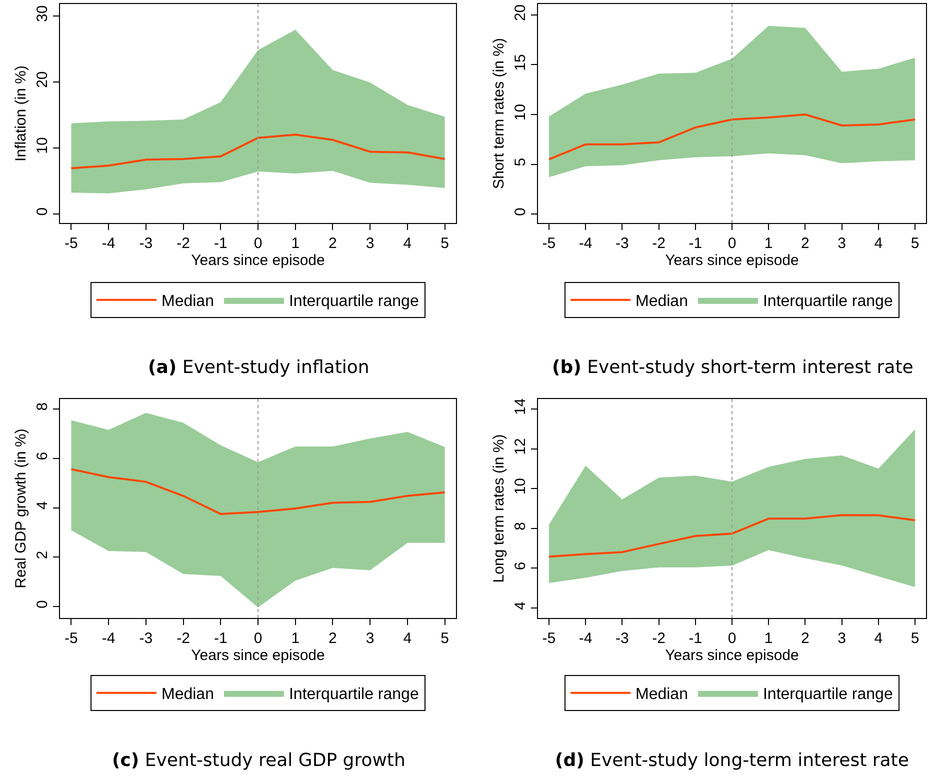  Describe the element at coordinates (520, 407) in the screenshot. I see `y-tick-label: 14` at that location.